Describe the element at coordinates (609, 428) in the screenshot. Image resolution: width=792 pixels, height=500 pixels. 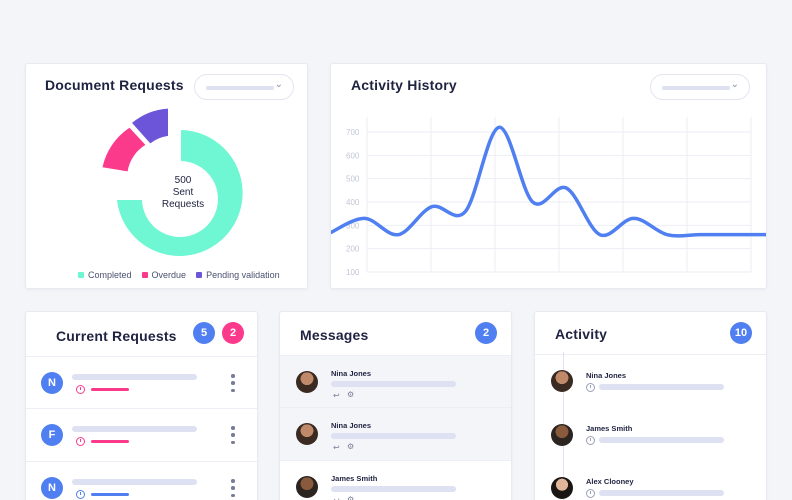
I see `activity-person-name: James Smith` at that location.